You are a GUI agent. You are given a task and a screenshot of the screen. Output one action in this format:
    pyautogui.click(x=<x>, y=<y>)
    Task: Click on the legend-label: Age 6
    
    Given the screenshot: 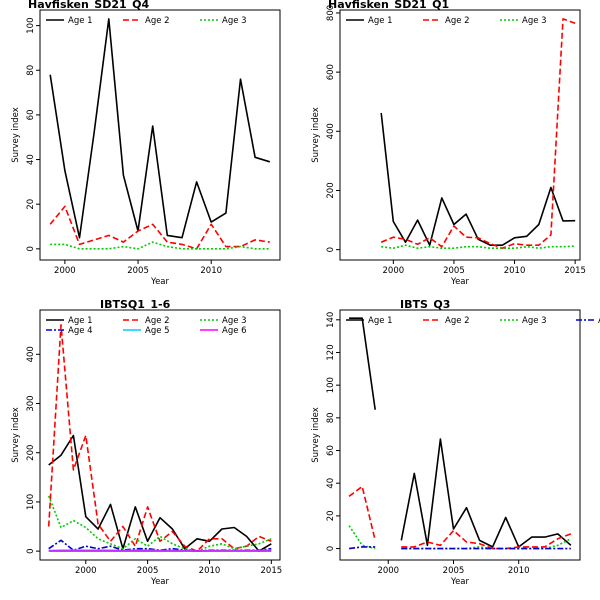 What is the action you would take?
    pyautogui.click(x=234, y=331)
    